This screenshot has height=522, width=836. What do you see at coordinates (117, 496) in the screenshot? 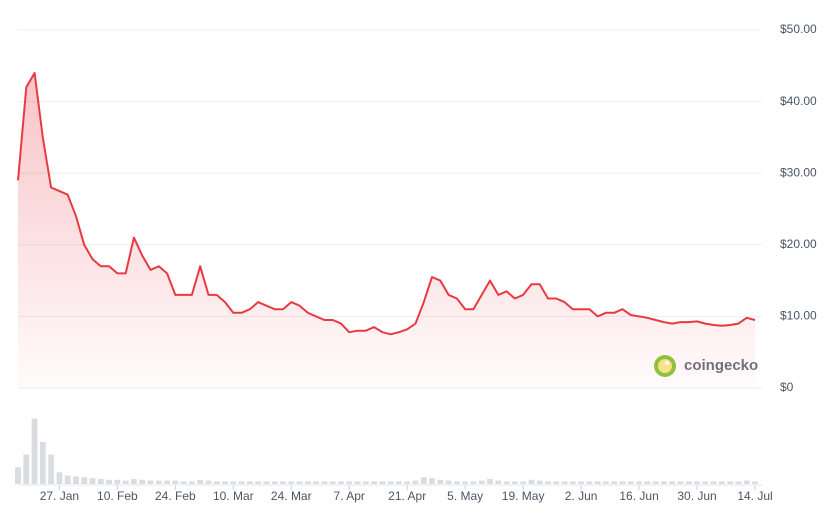
I see `x-tick-label: 10. Feb` at bounding box center [117, 496].